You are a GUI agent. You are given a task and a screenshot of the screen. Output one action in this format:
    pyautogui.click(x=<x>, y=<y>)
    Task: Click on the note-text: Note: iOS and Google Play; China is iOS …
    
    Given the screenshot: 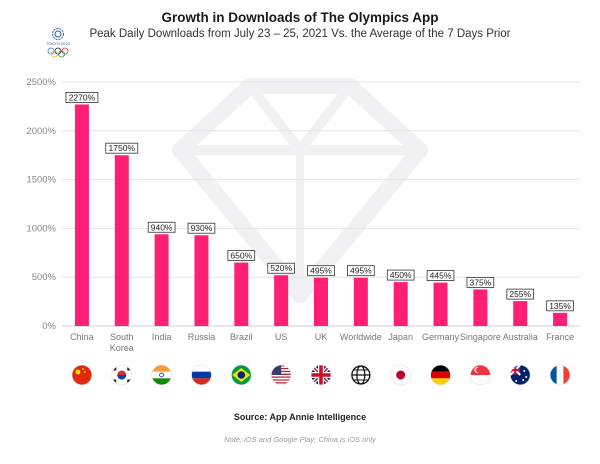 What is the action you would take?
    pyautogui.click(x=300, y=439)
    